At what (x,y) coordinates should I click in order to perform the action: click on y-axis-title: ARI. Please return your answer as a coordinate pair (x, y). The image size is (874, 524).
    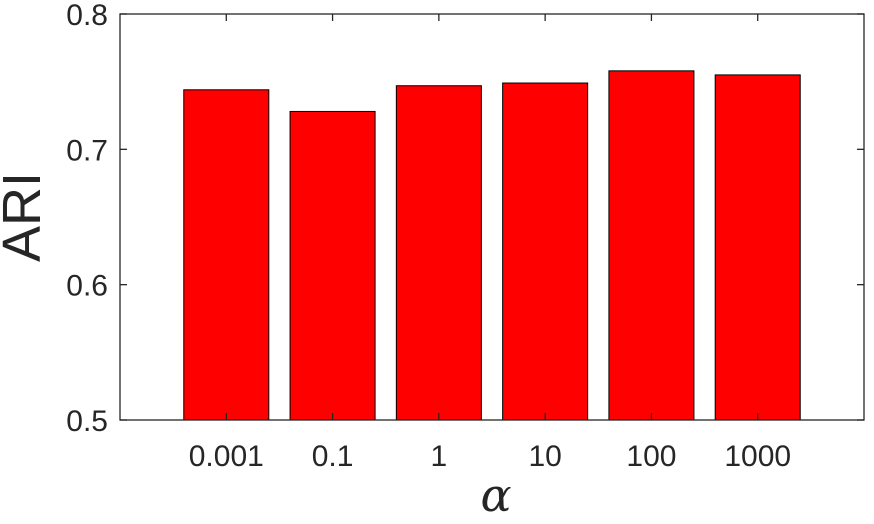
    Looking at the image, I should click on (26, 217).